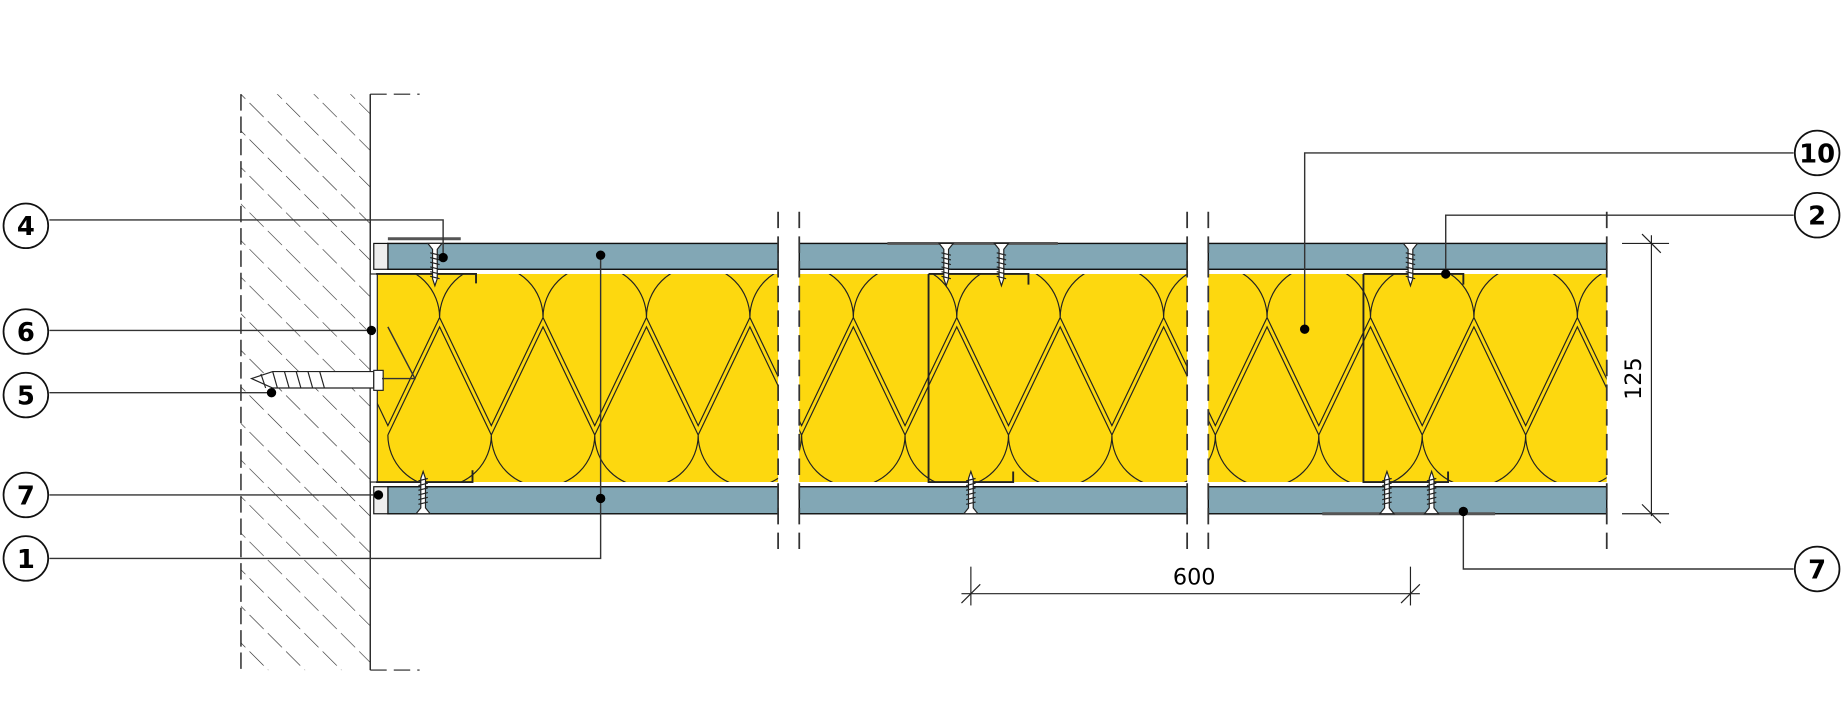  I want to click on callout-label: 10, so click(1817, 154).